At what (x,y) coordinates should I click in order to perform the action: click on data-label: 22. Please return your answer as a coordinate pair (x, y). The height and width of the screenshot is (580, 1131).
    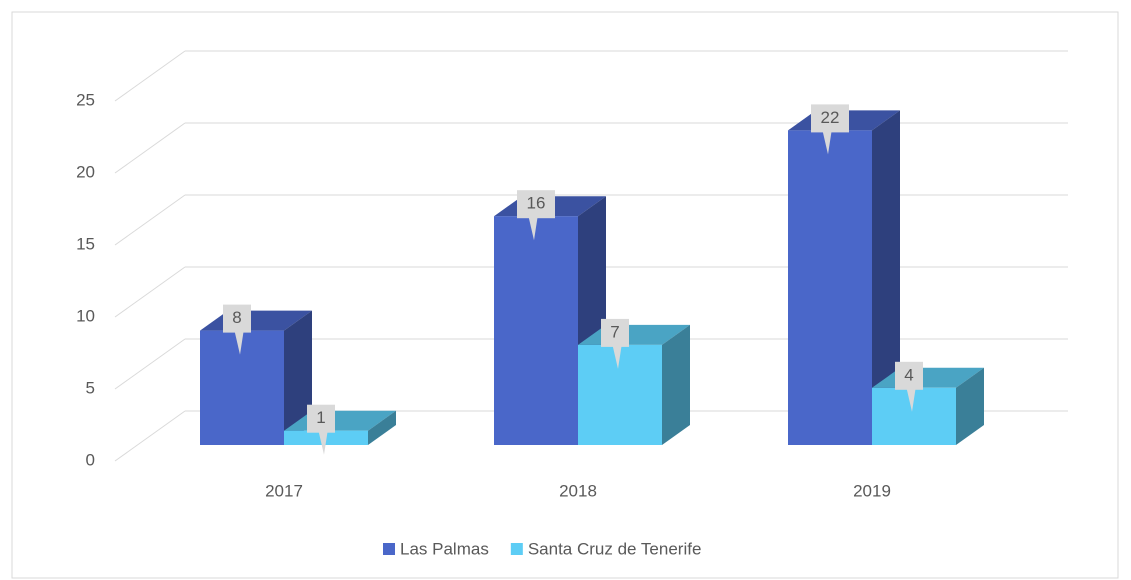
    Looking at the image, I should click on (830, 117).